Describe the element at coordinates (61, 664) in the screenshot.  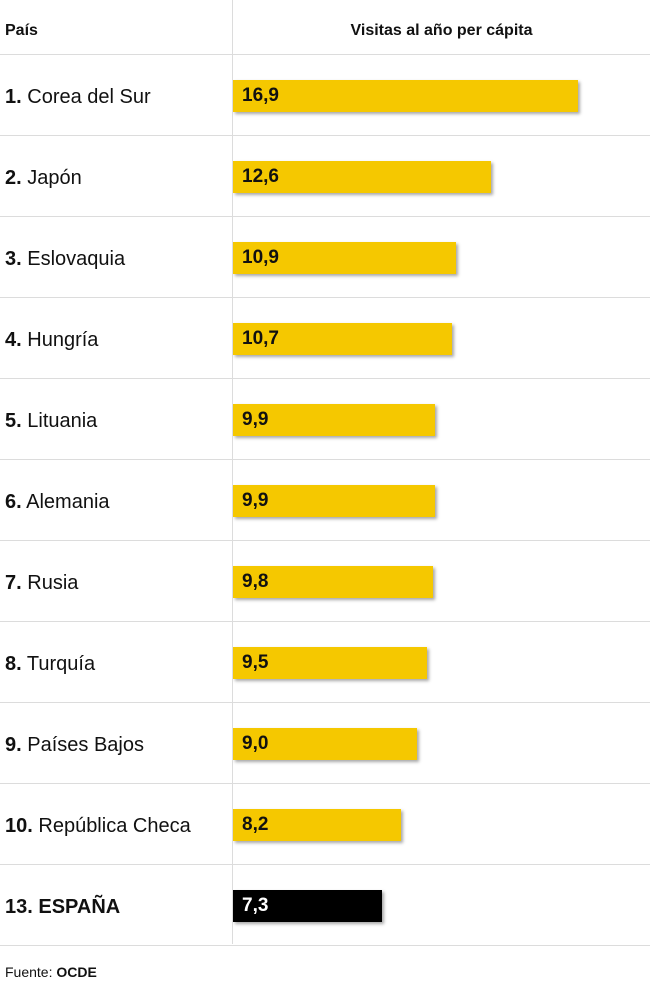
I see `country-name: Turquía` at that location.